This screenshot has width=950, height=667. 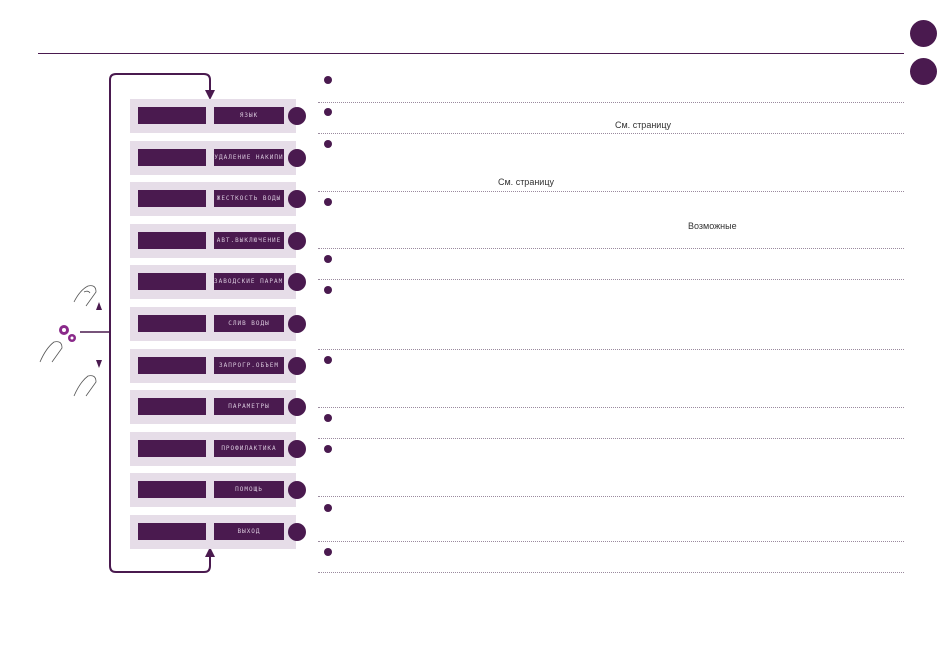 I want to click on gear-icon, so click(x=67, y=333).